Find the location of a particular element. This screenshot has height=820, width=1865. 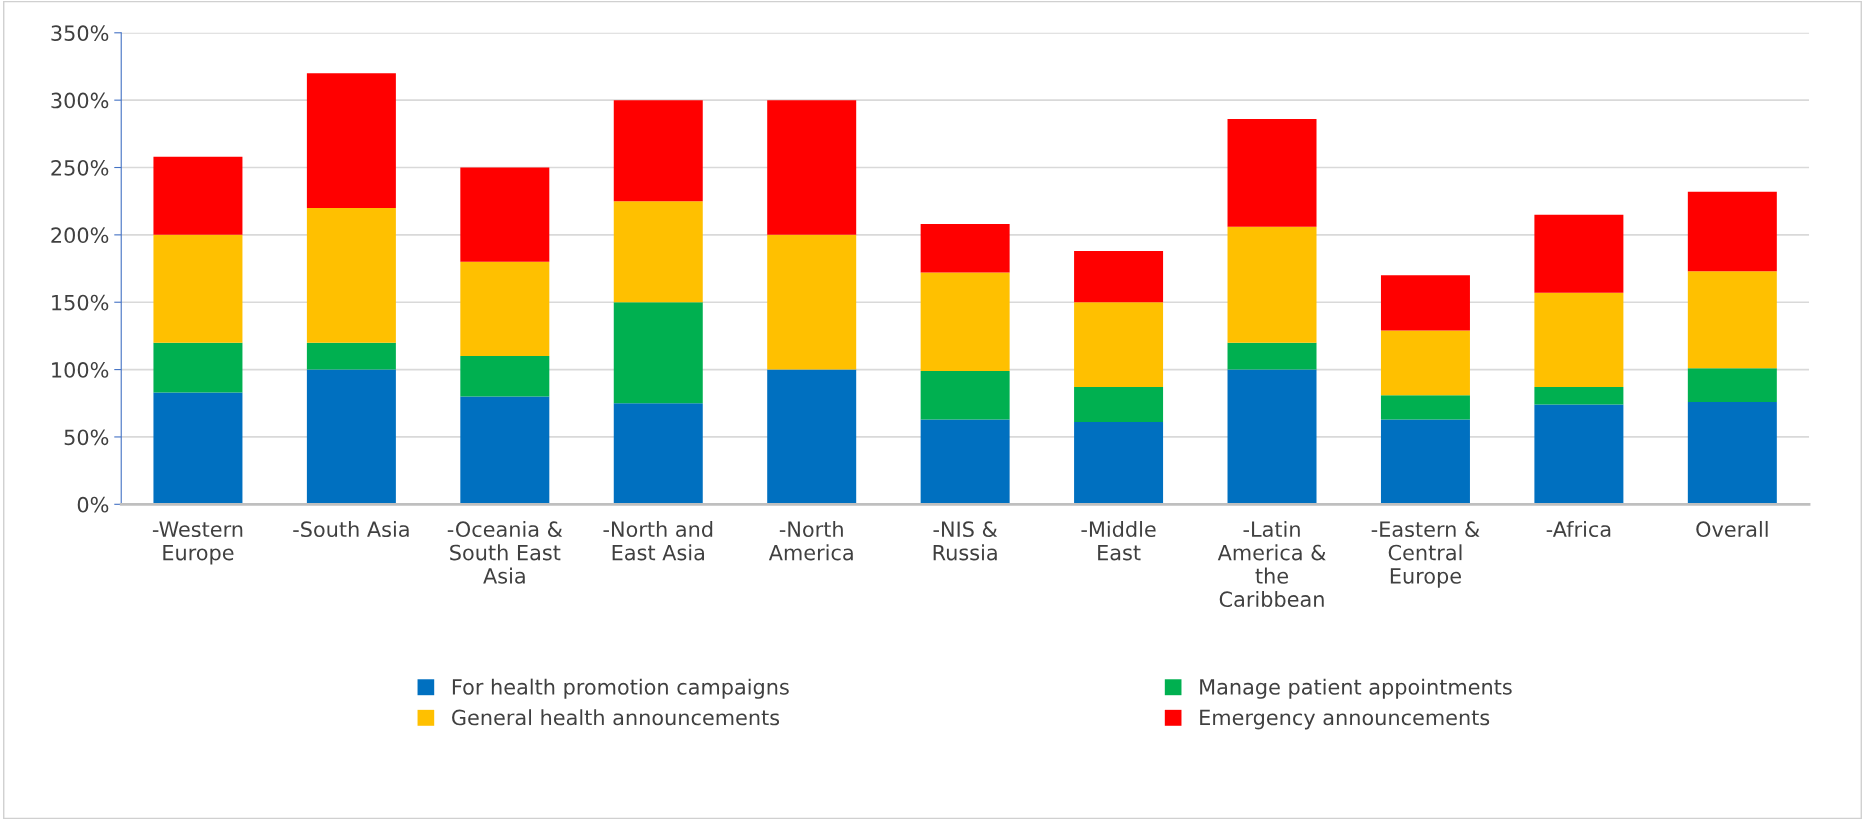

x-tick-label: Overall is located at coordinates (1732, 529).